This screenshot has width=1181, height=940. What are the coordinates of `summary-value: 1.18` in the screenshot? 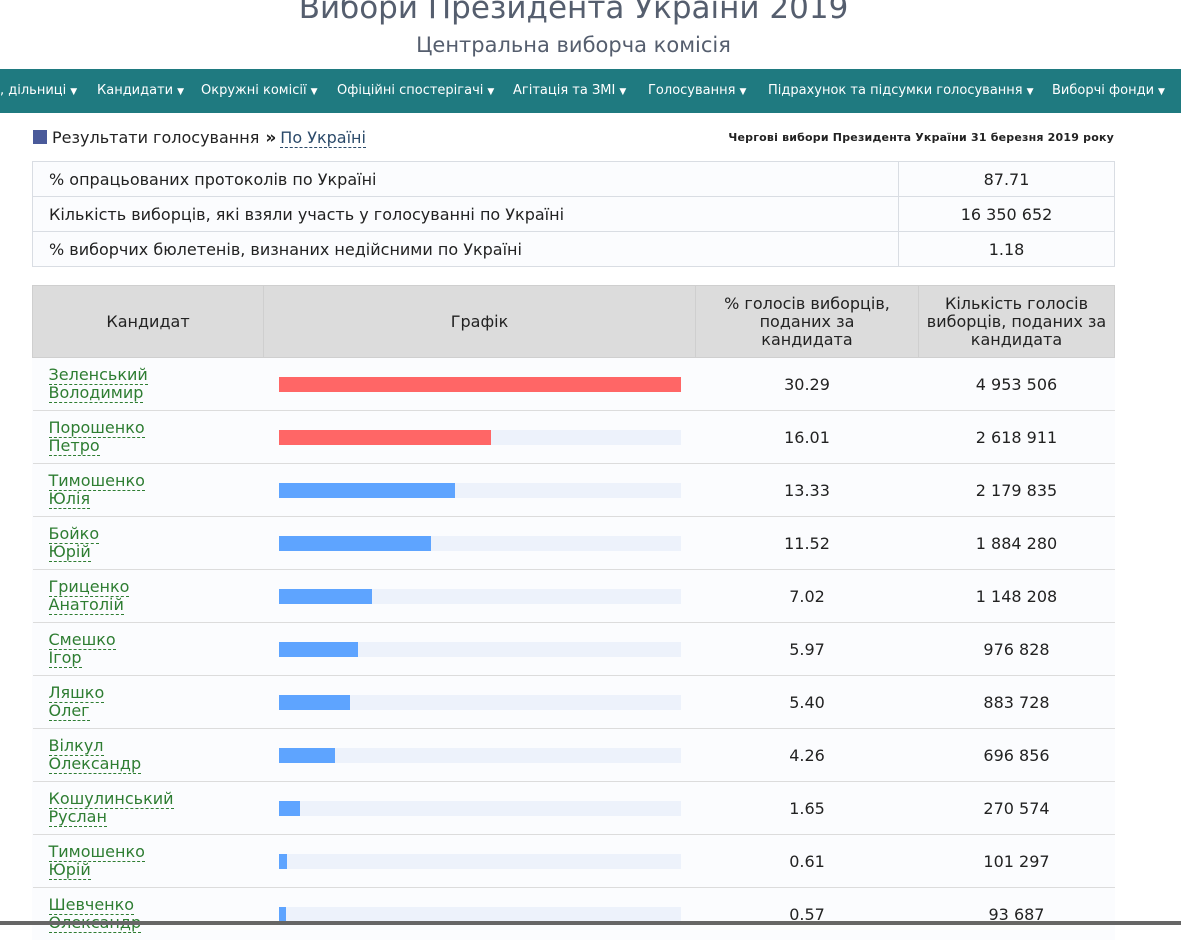 It's located at (1007, 249).